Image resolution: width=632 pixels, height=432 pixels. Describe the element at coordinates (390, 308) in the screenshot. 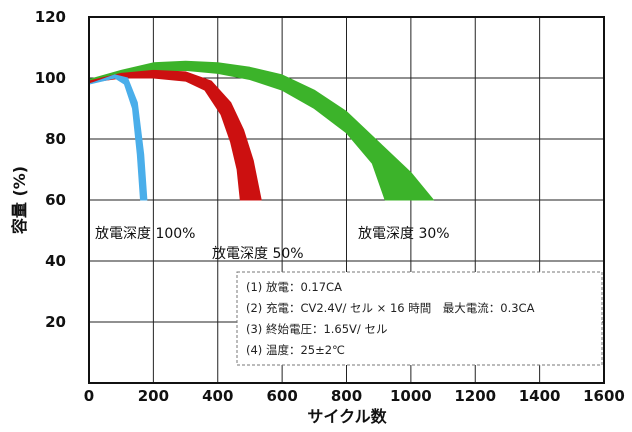

I see `note-line-charge: (2) 充電：CV2.4V/ セル × 16 時間 最大電流：0.3CA` at that location.